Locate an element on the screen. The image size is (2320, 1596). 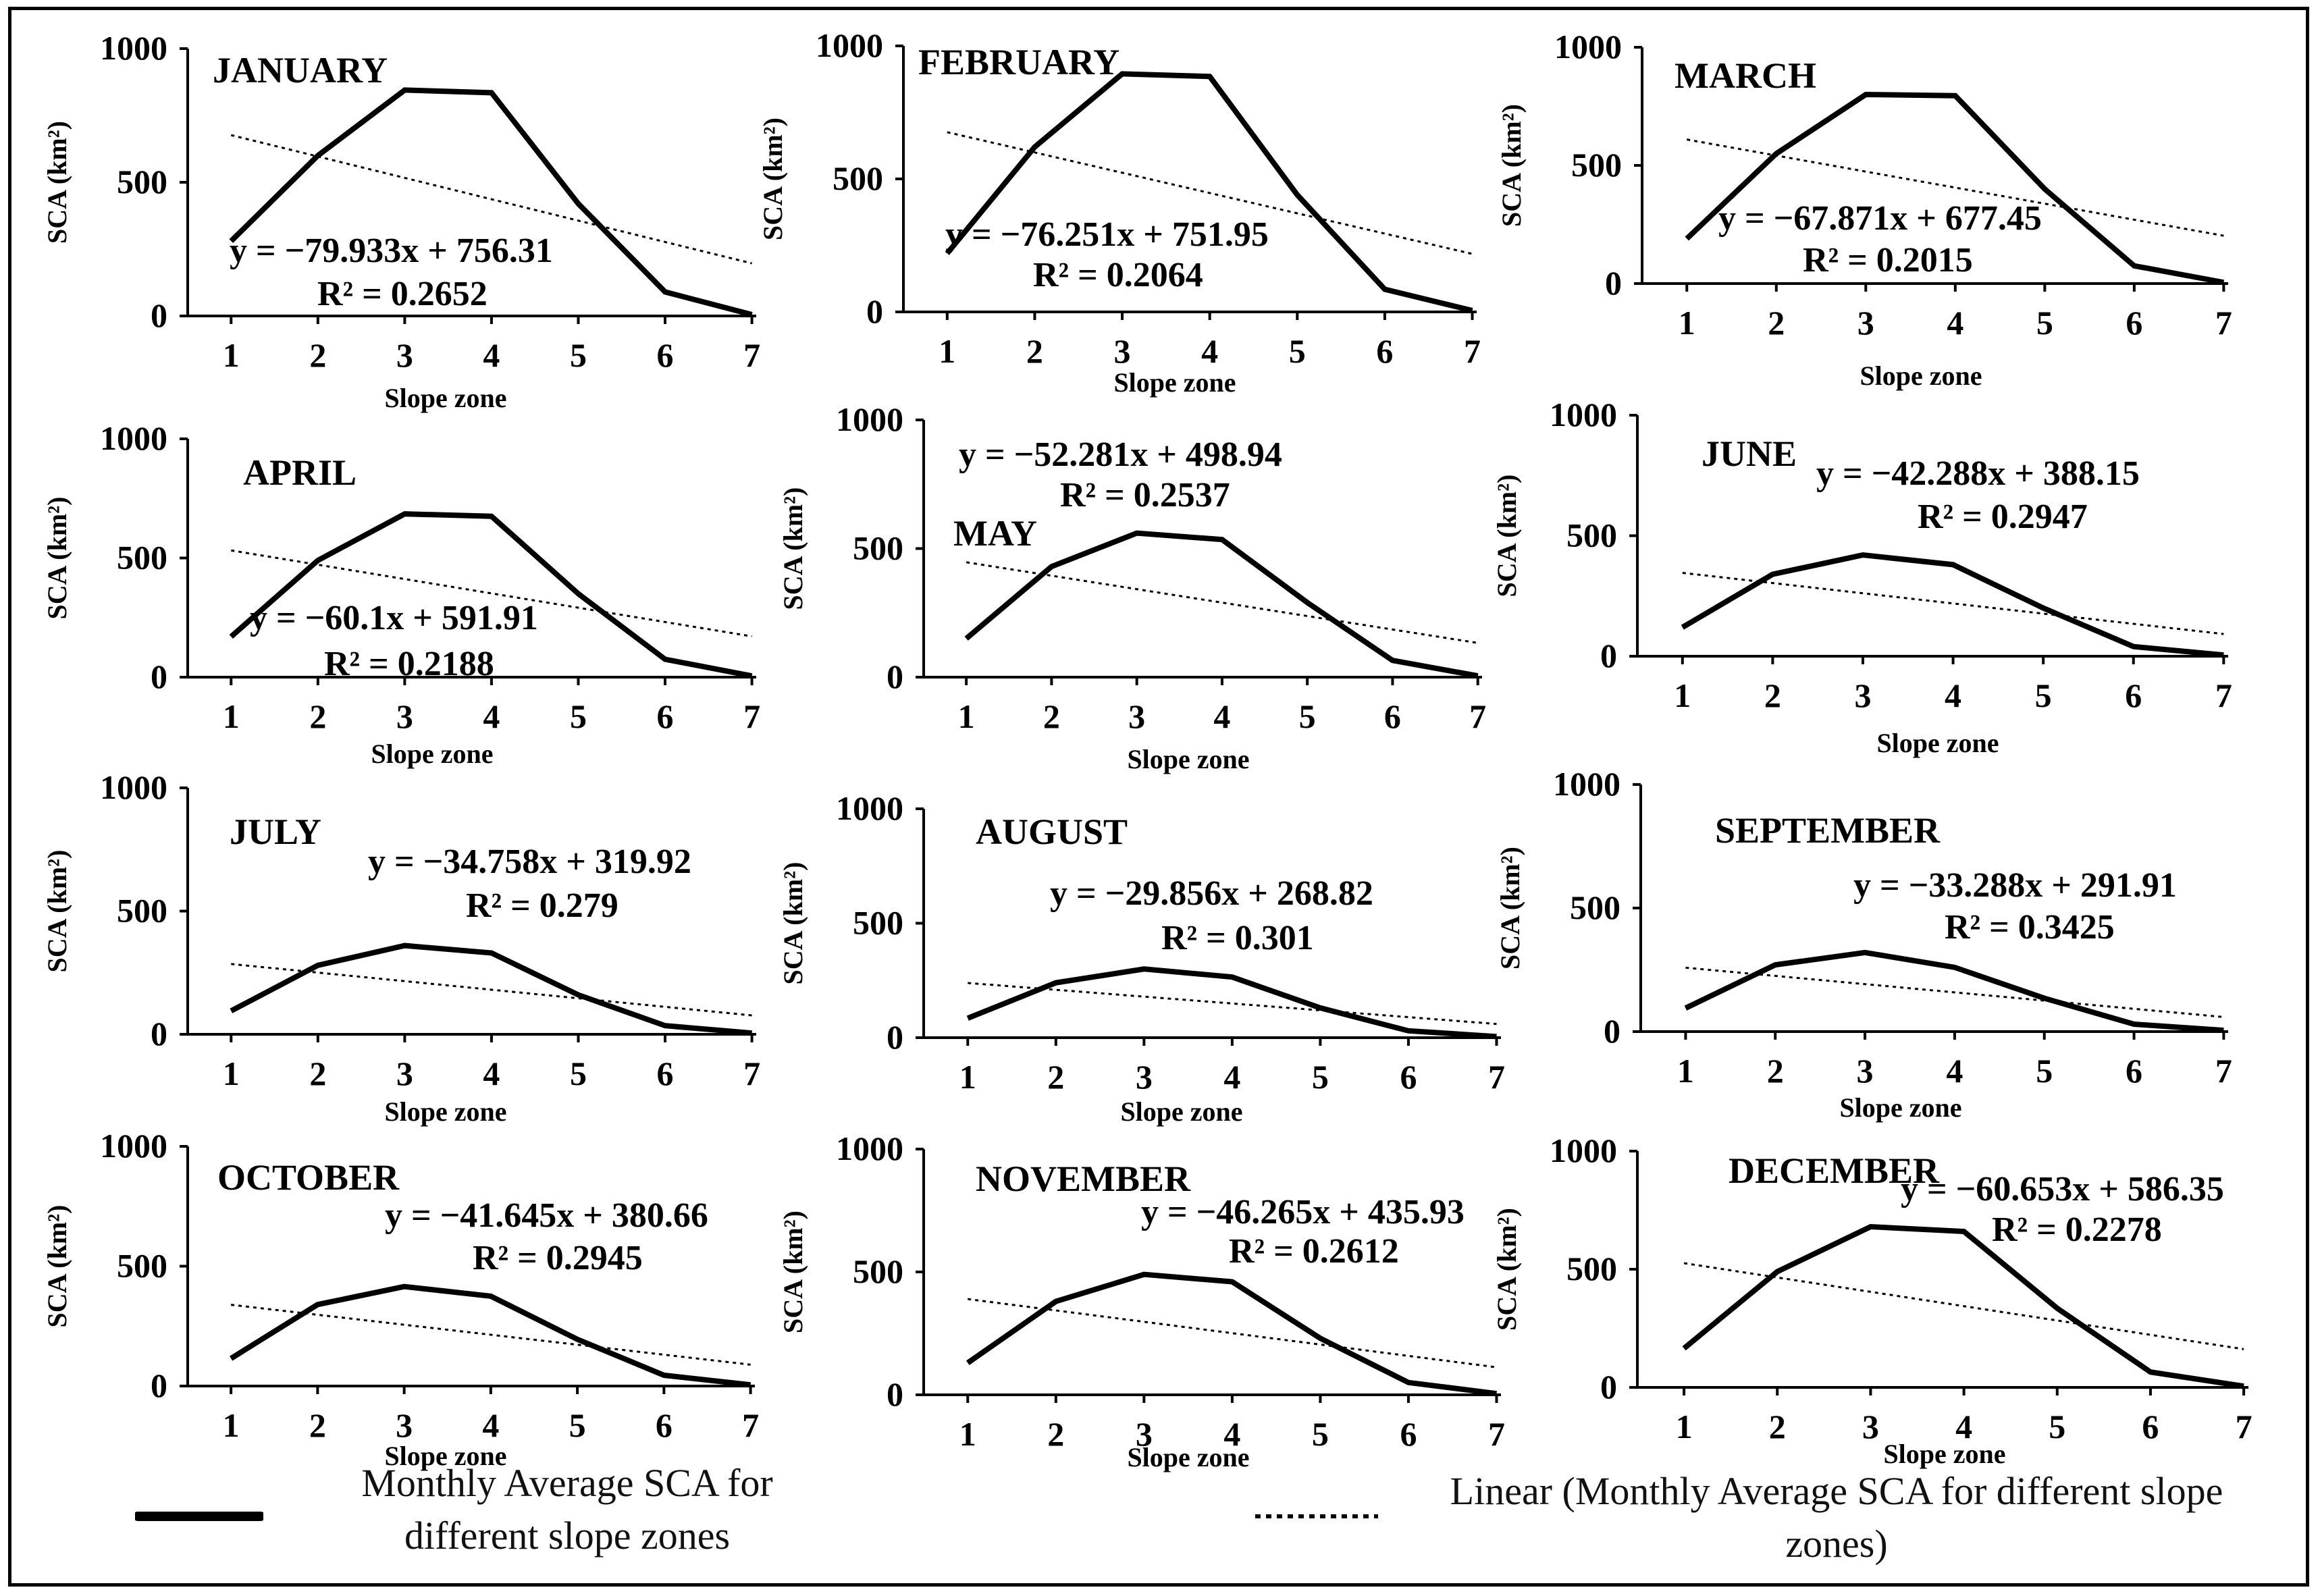
trendline-r2: R² = 0.2537 is located at coordinates (1145, 495).